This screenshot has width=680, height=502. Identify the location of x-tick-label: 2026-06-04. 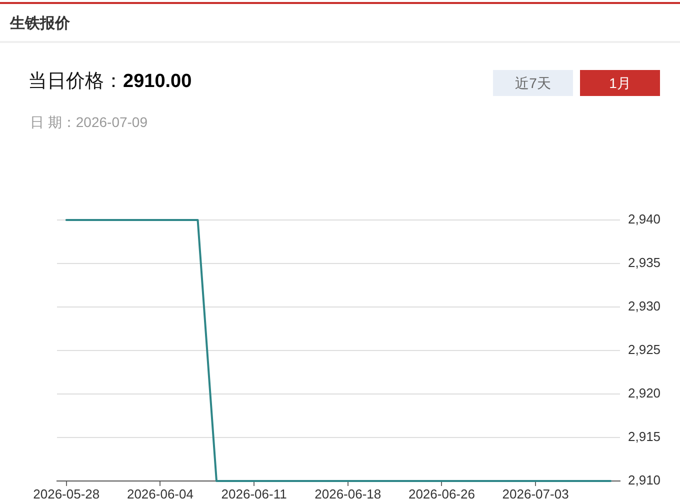
(160, 494).